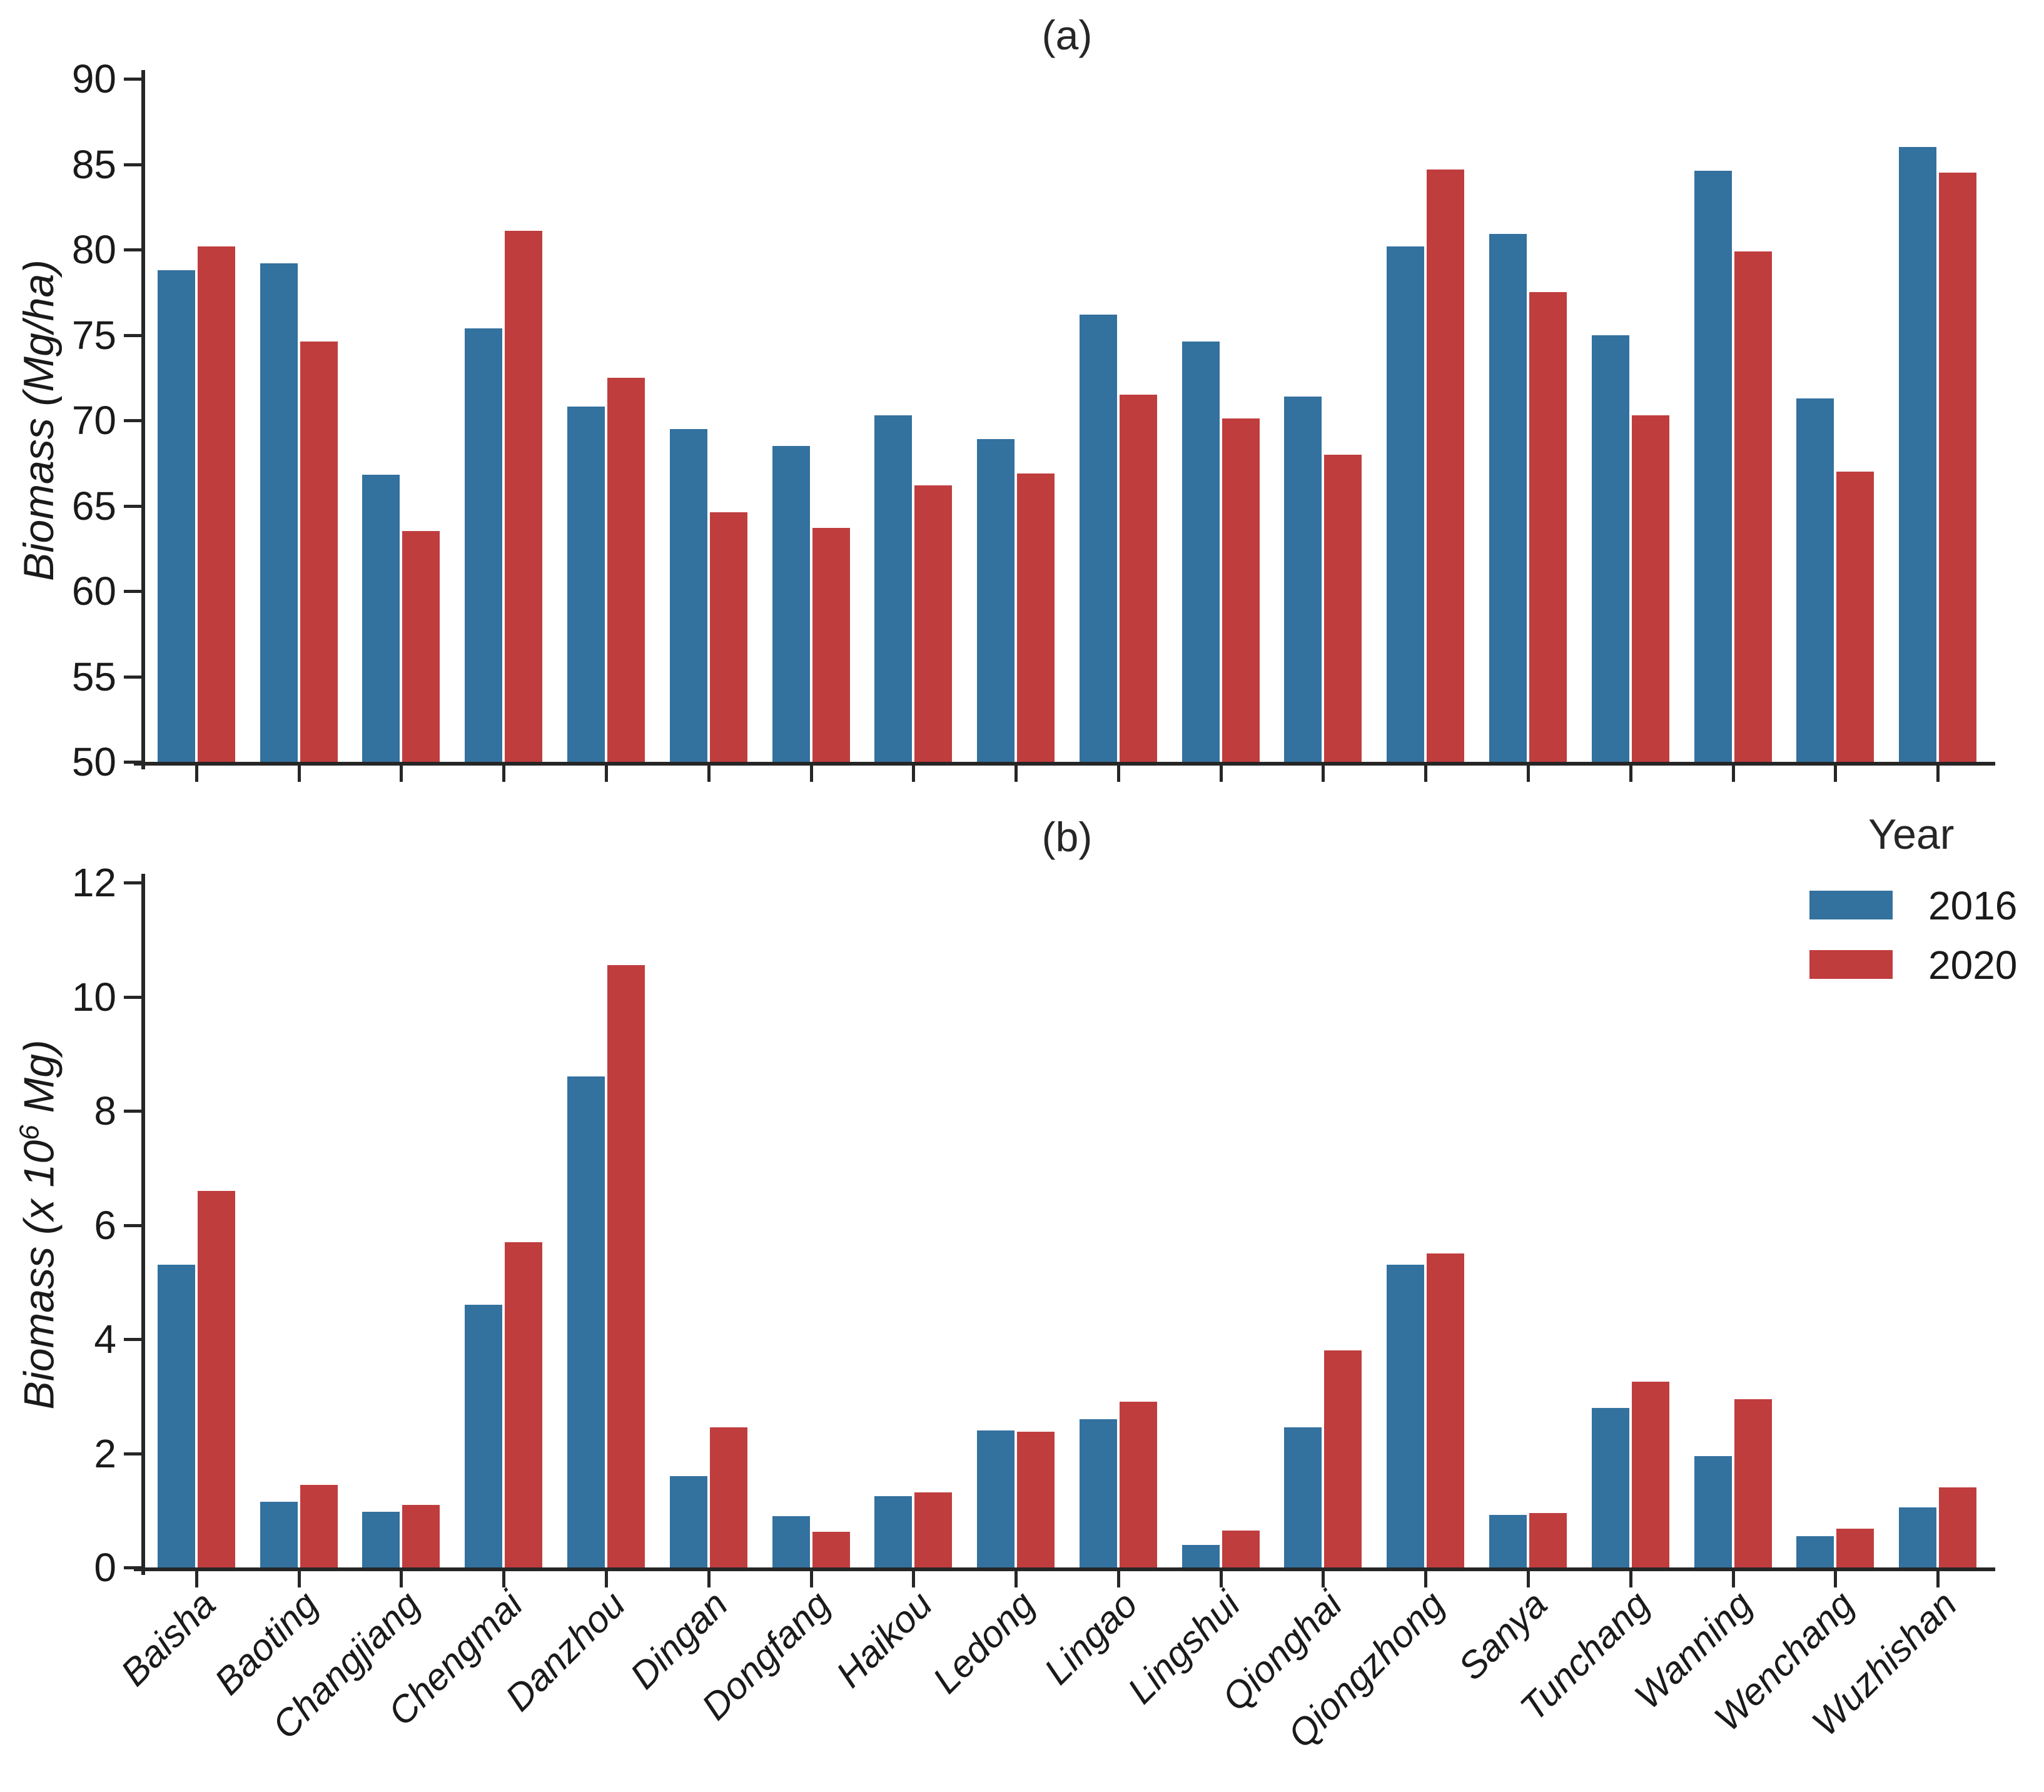 This screenshot has height=1792, width=2044. Describe the element at coordinates (1753, 1483) in the screenshot. I see `bar-2020-wanning` at that location.